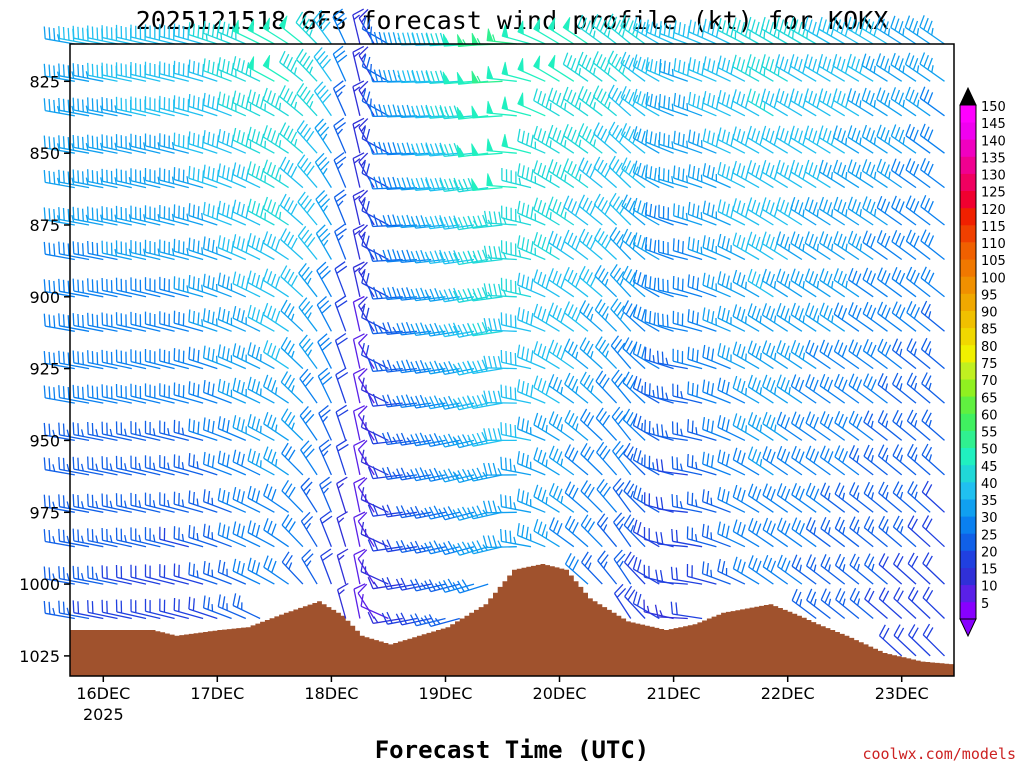  Describe the element at coordinates (993, 193) in the screenshot. I see `colorbar-label: 125` at that location.